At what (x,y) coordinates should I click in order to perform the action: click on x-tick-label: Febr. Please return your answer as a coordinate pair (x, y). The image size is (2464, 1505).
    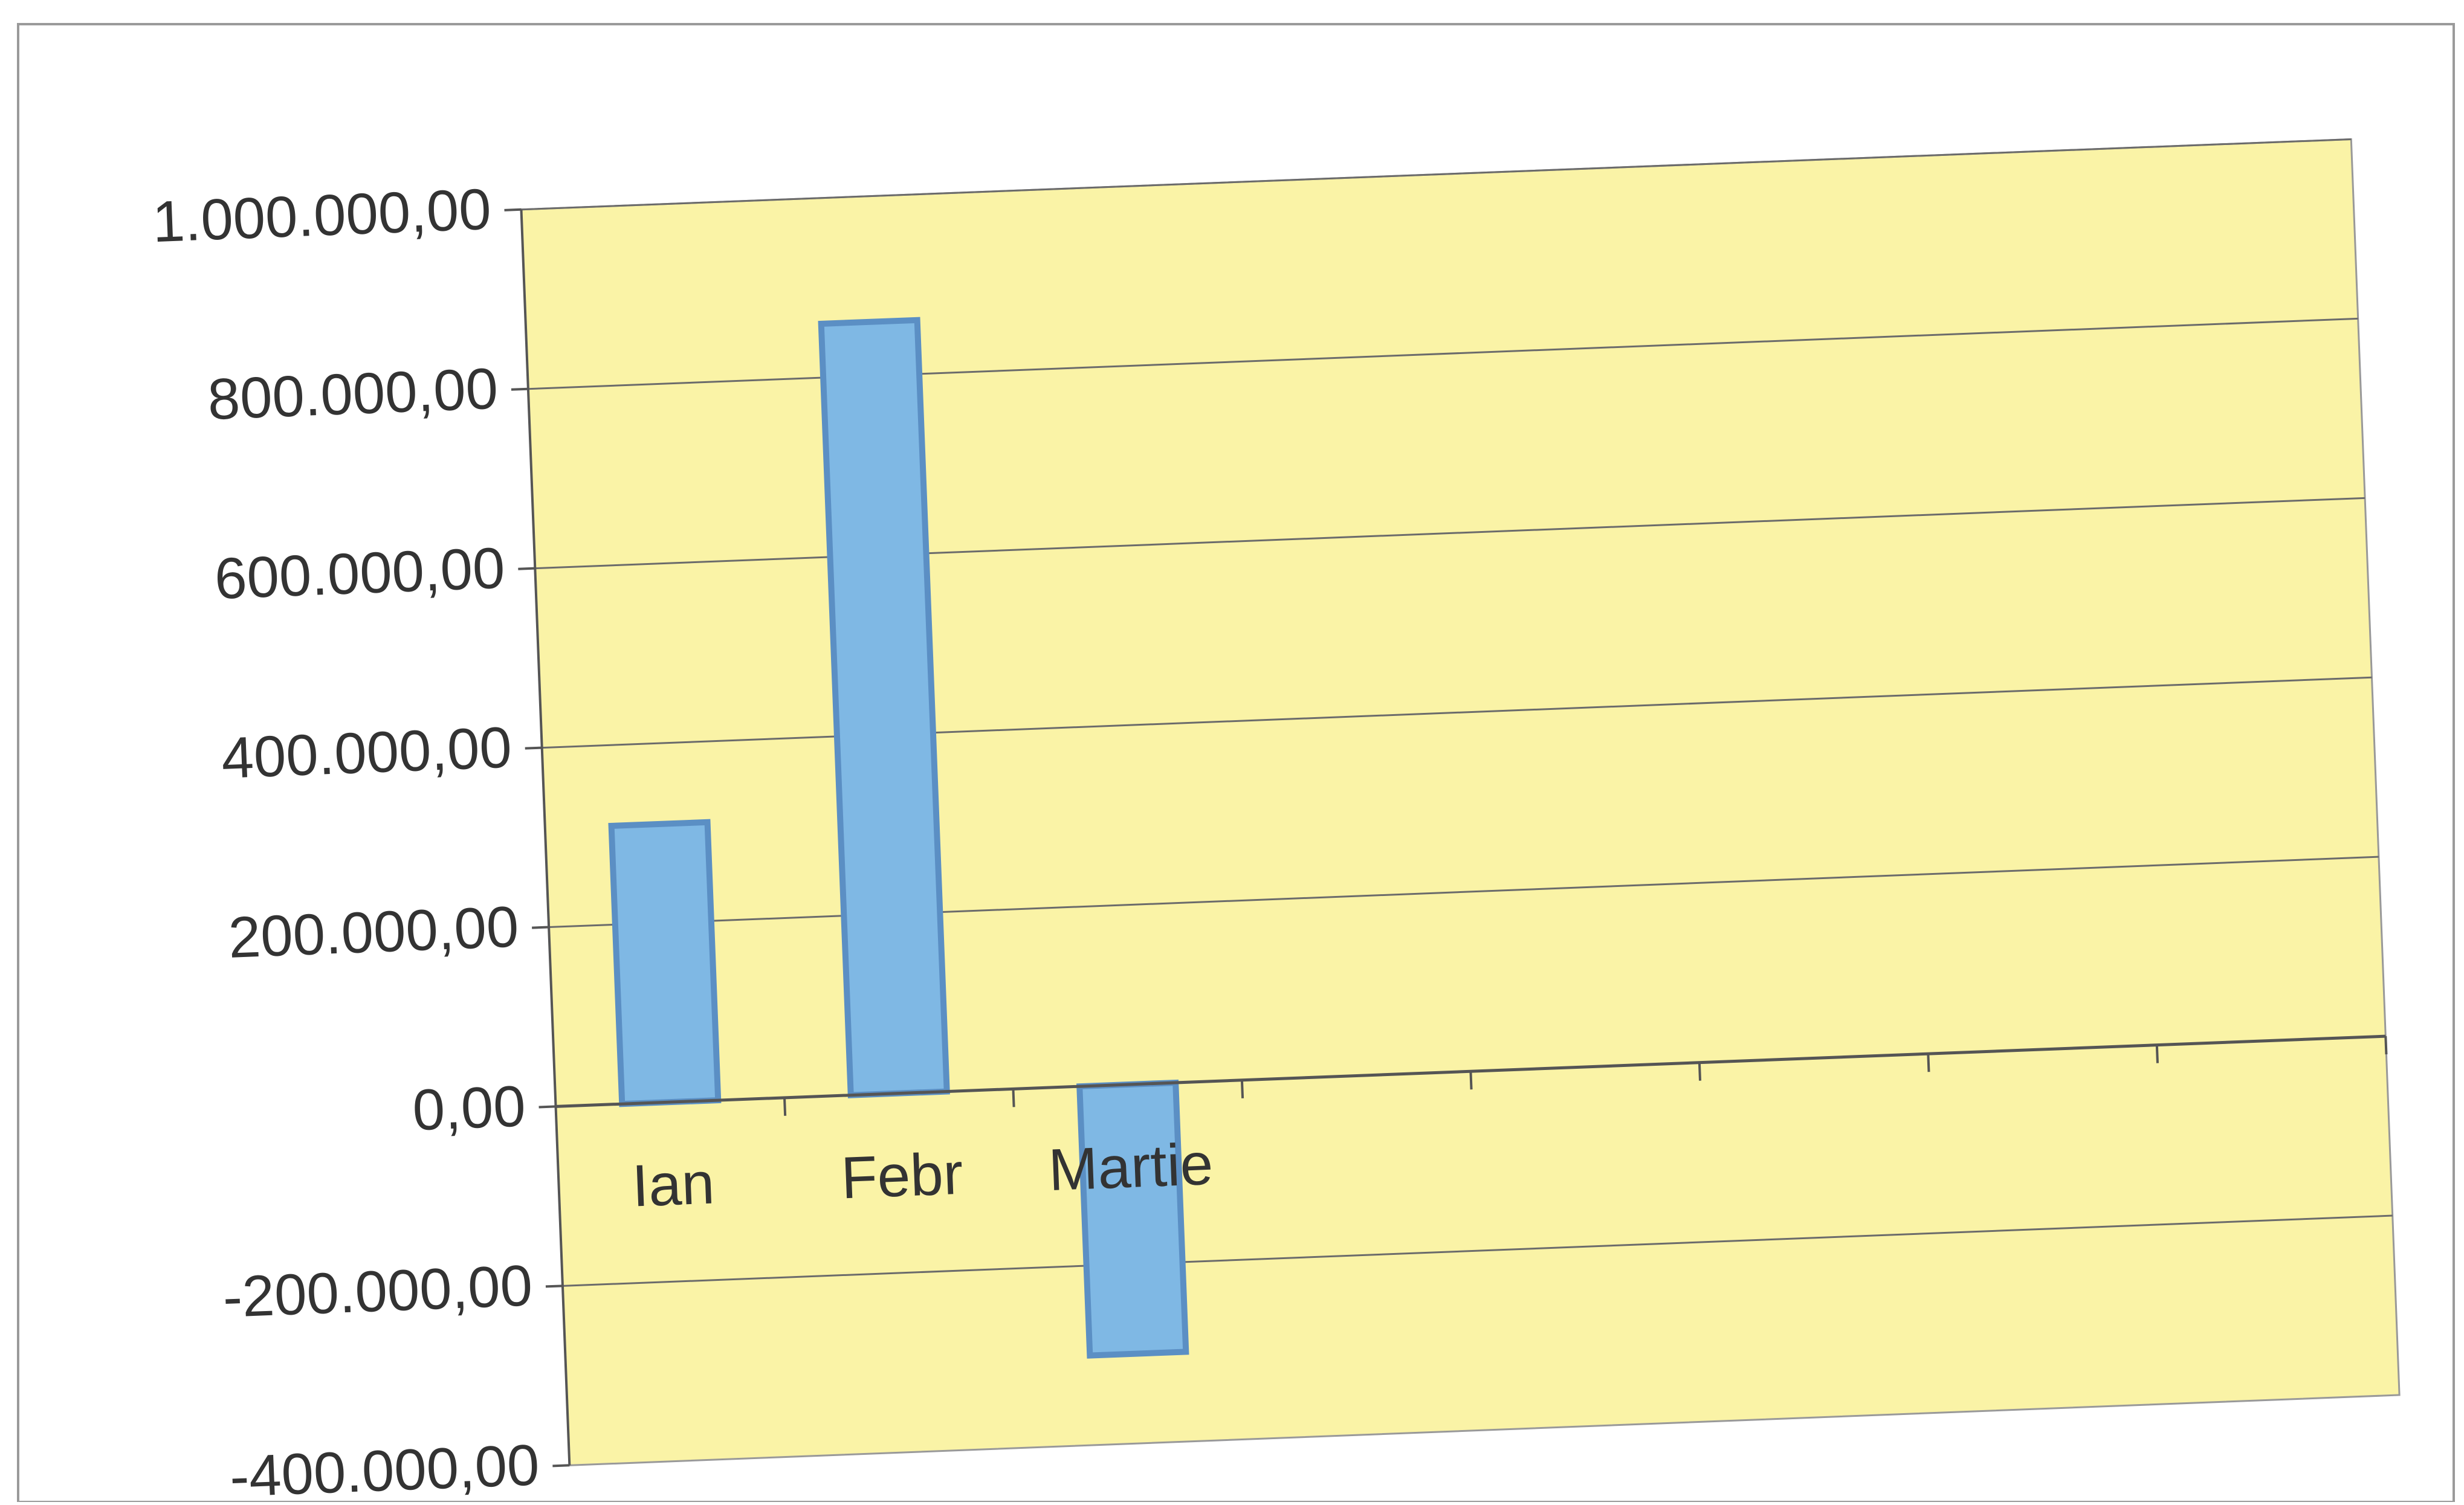
    Looking at the image, I should click on (902, 1175).